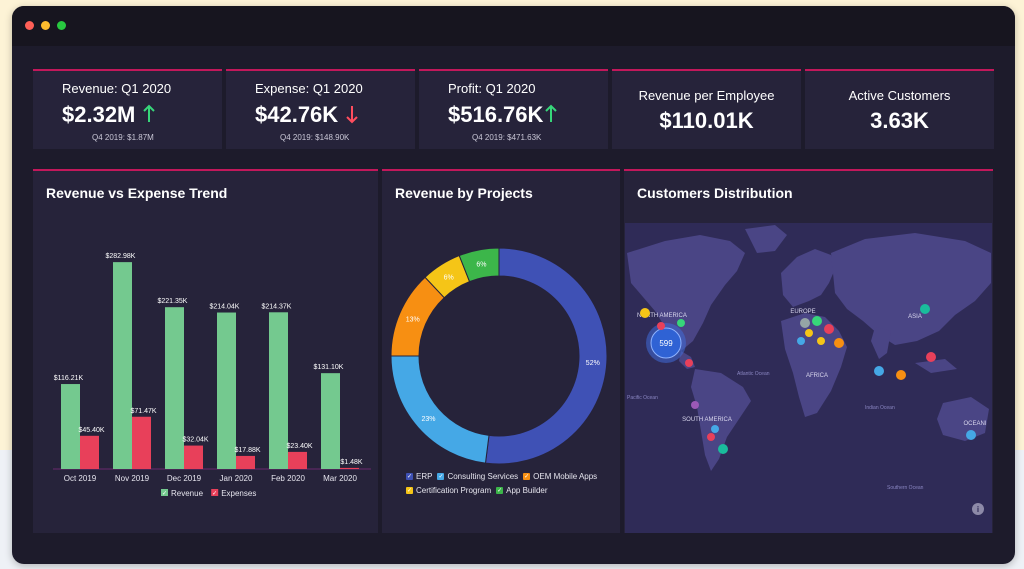 The height and width of the screenshot is (569, 1024). Describe the element at coordinates (297, 114) in the screenshot. I see `kpi-value: $42.76K` at that location.